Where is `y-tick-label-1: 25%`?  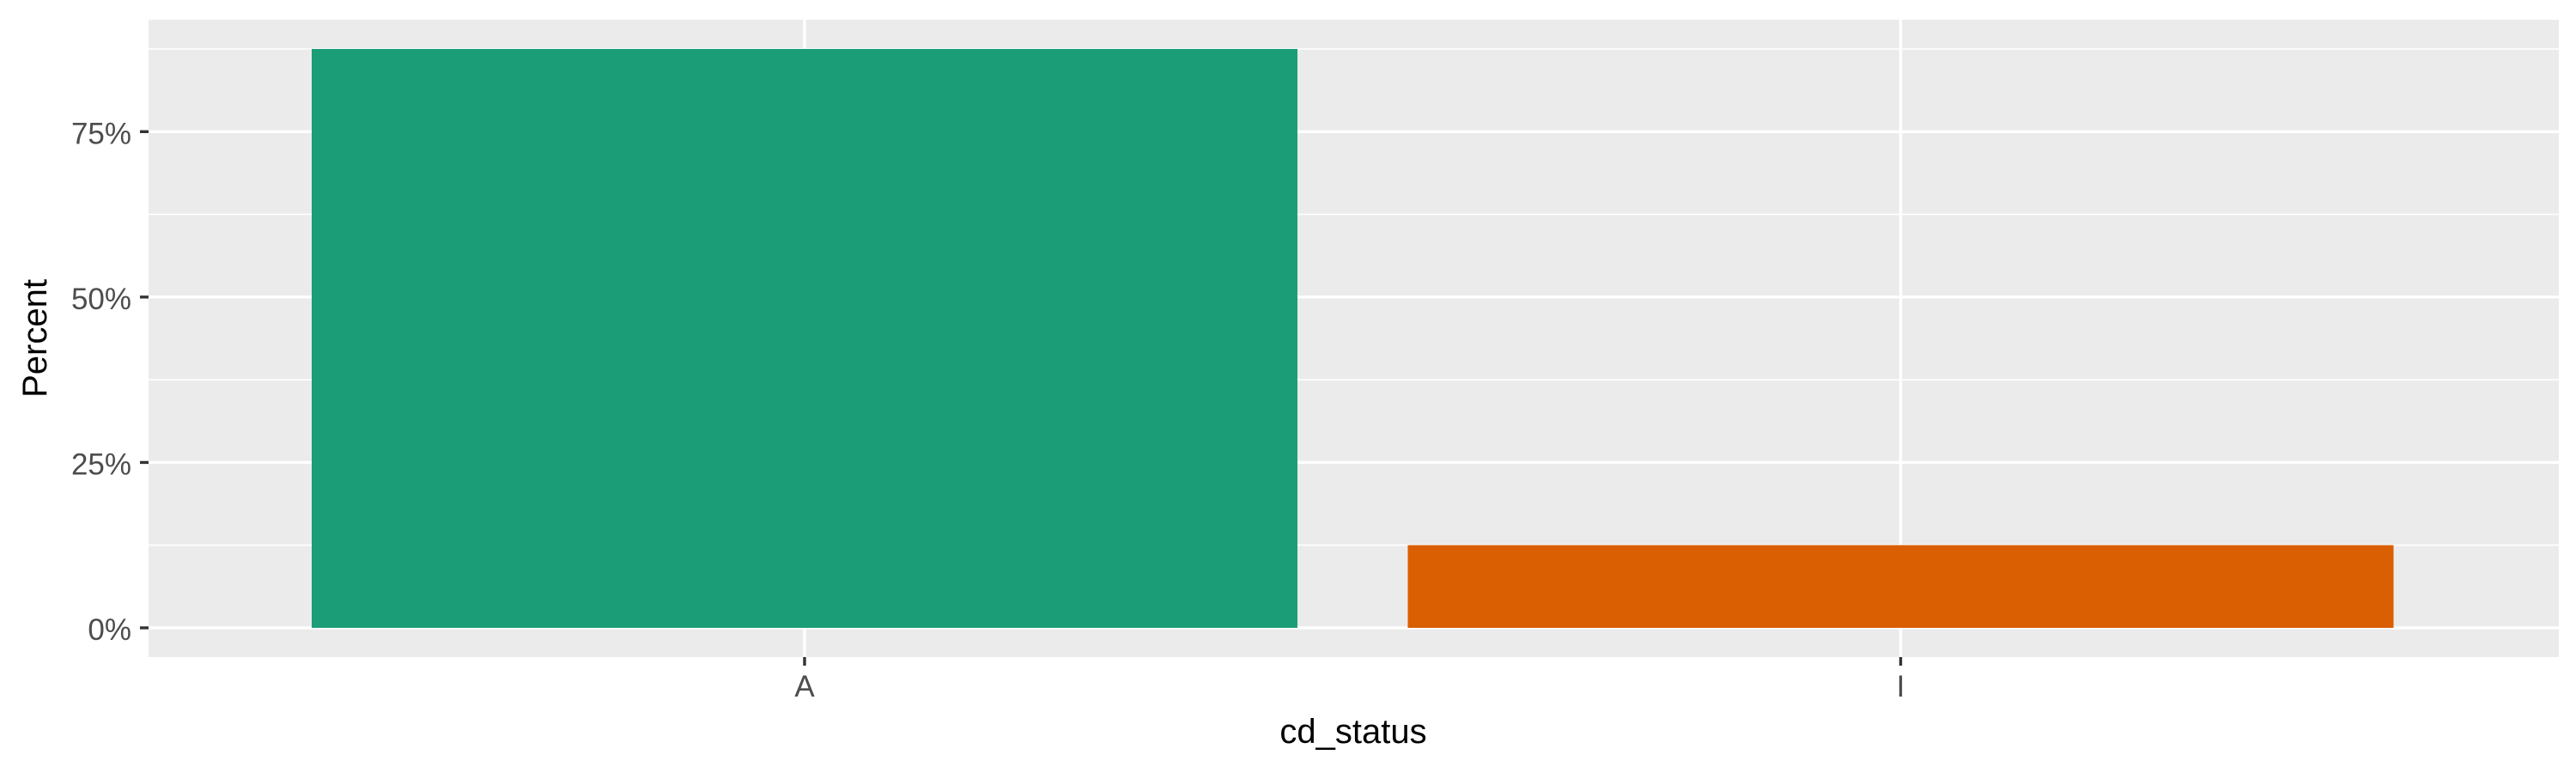 y-tick-label-1: 25% is located at coordinates (101, 464).